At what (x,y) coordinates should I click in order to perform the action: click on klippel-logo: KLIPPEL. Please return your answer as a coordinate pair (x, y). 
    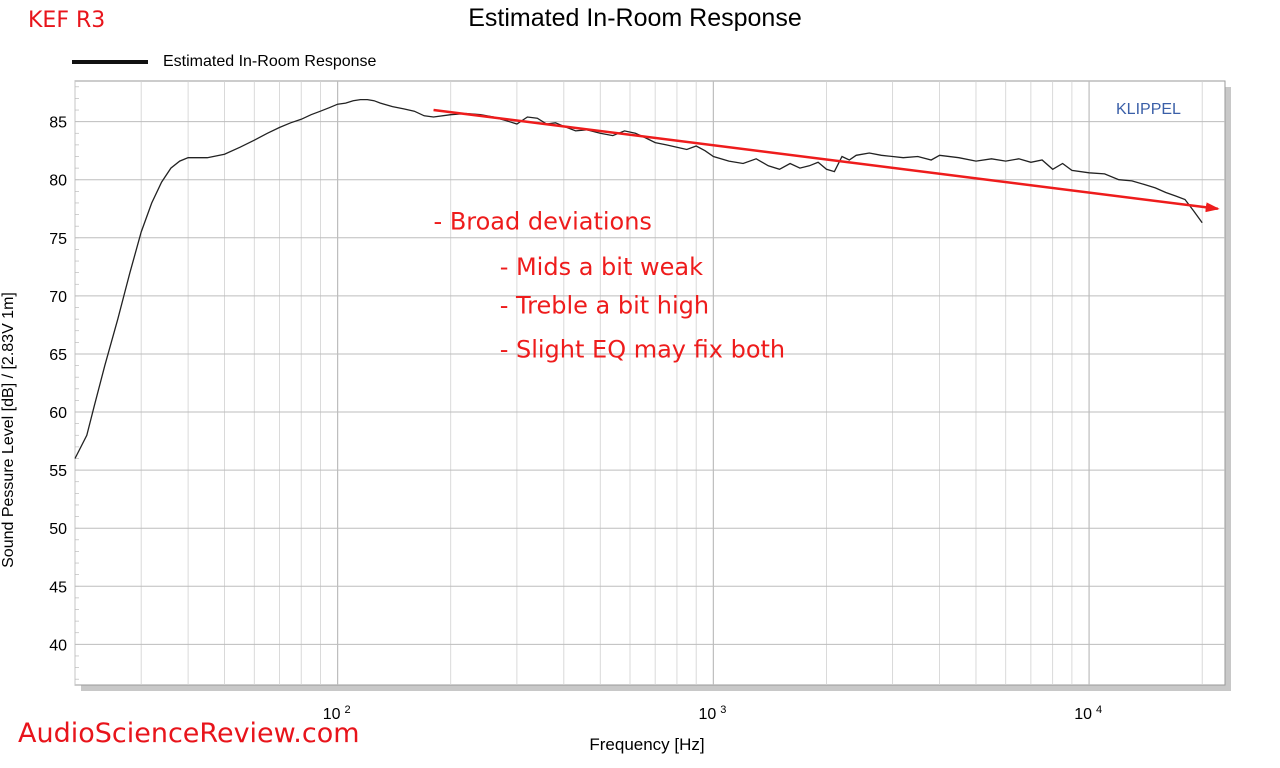
    Looking at the image, I should click on (1148, 109).